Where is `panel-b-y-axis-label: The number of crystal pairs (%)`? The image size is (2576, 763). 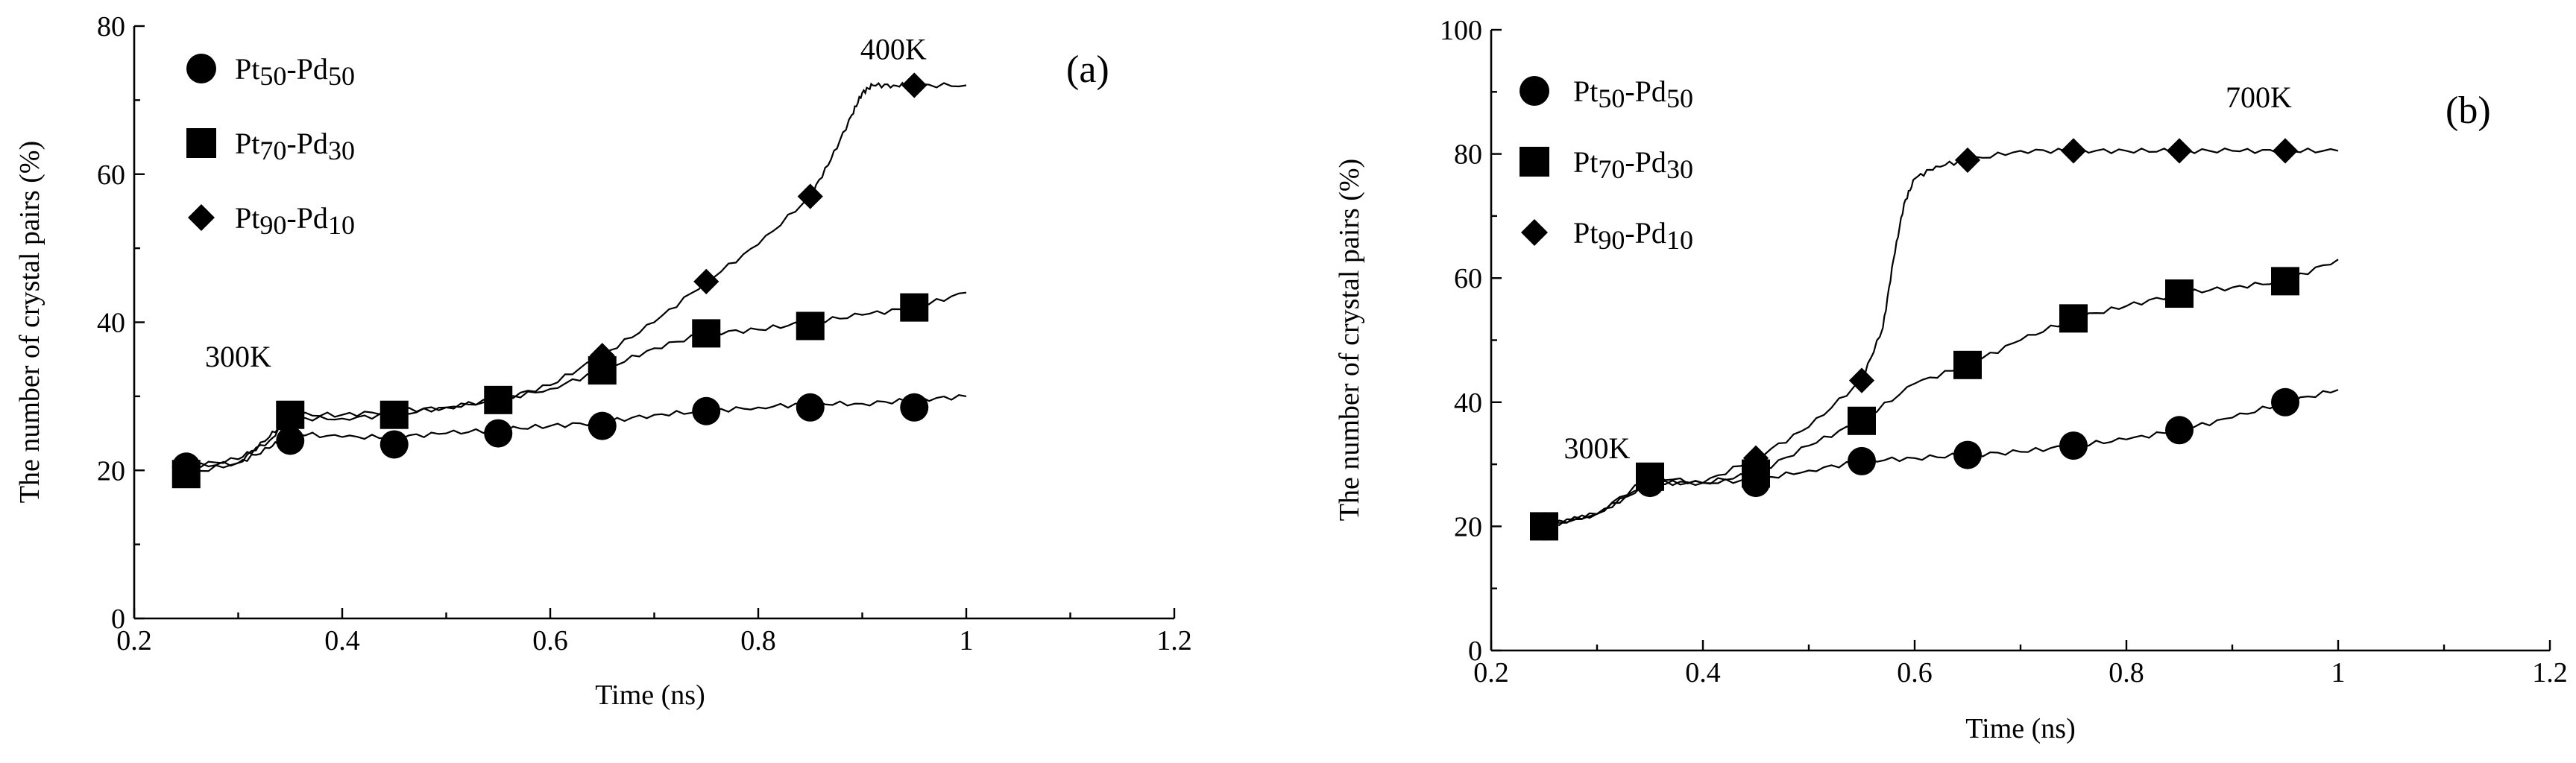 panel-b-y-axis-label: The number of crystal pairs (%) is located at coordinates (1349, 340).